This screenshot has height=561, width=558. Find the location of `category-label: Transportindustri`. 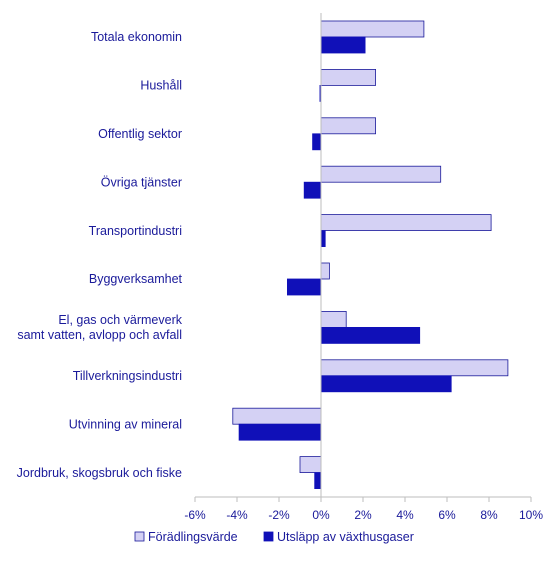

category-label: Transportindustri is located at coordinates (135, 231).